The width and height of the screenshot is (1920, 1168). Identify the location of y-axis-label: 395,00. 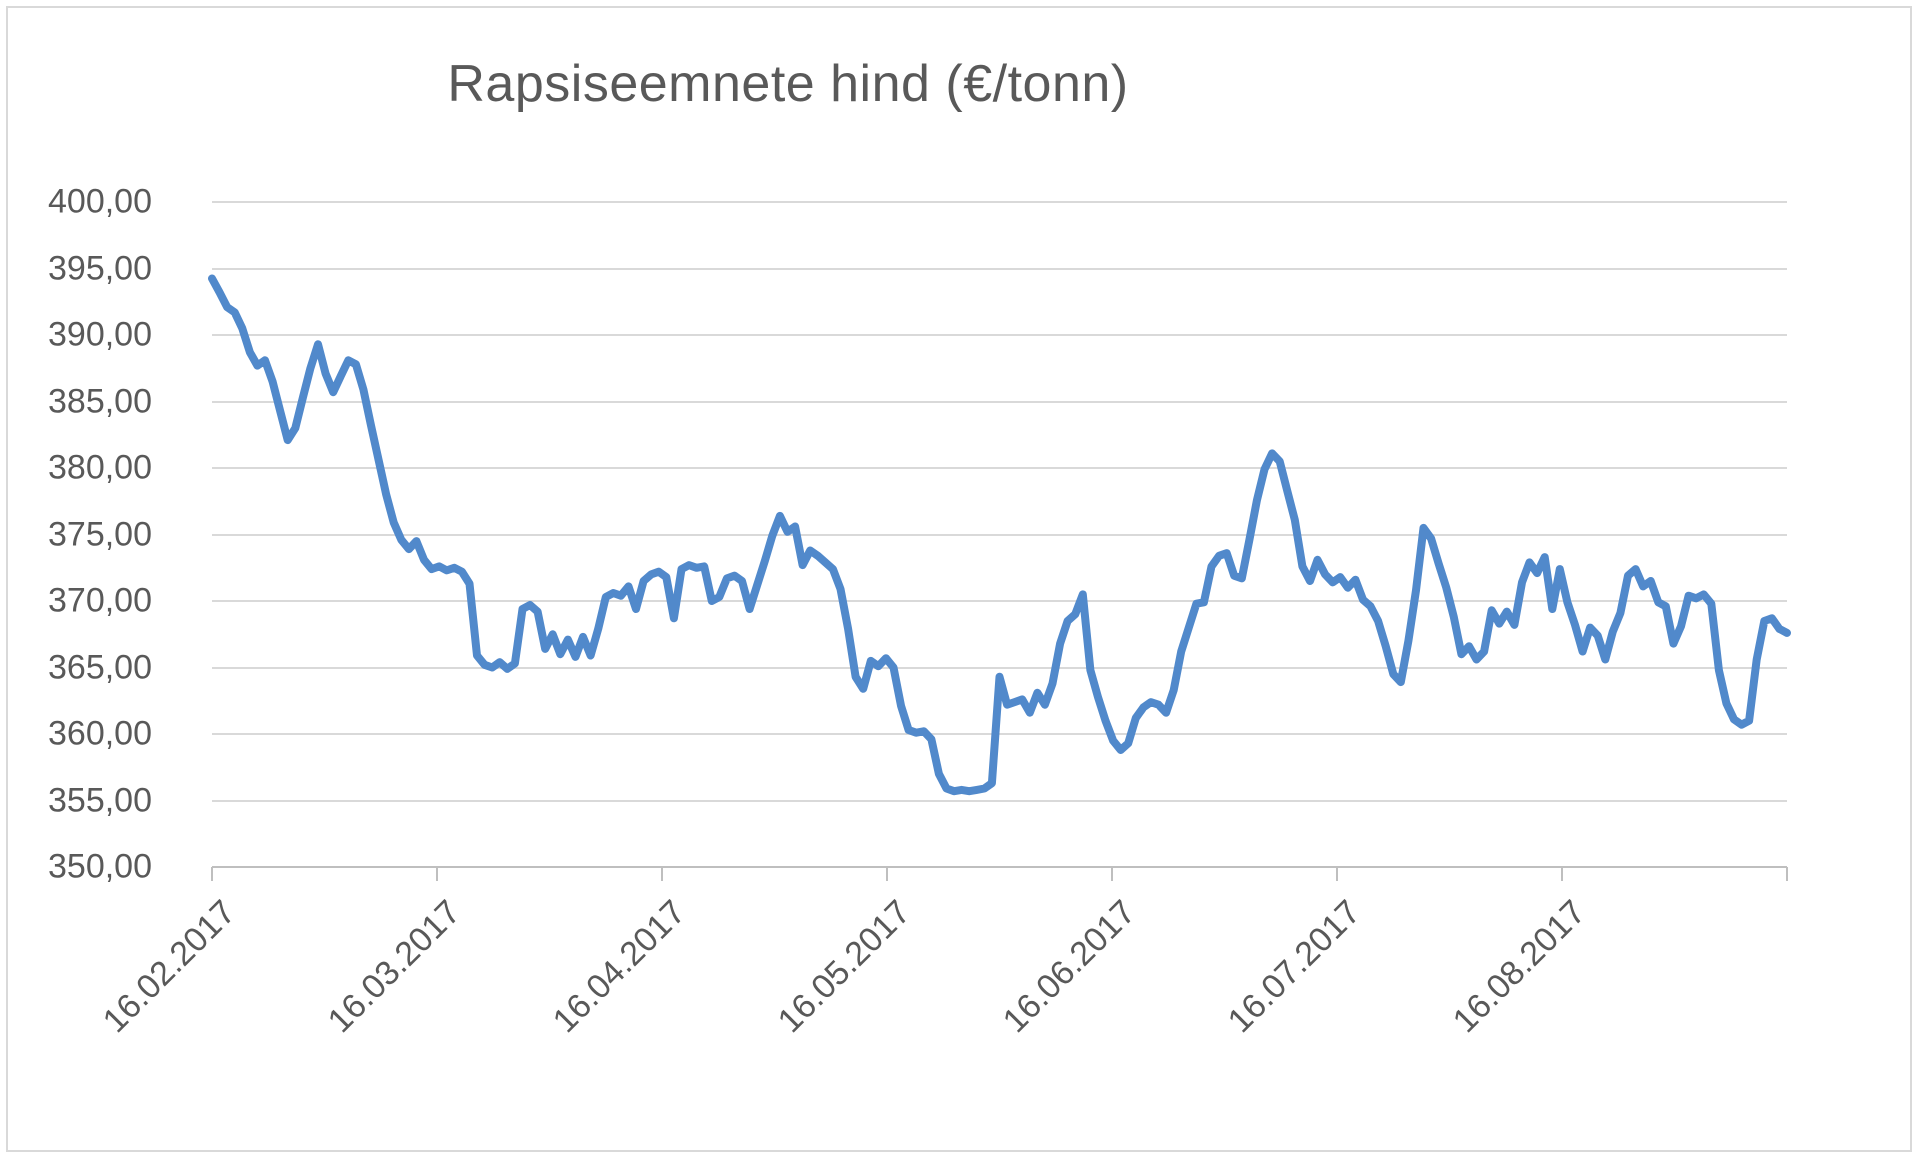
(100, 268).